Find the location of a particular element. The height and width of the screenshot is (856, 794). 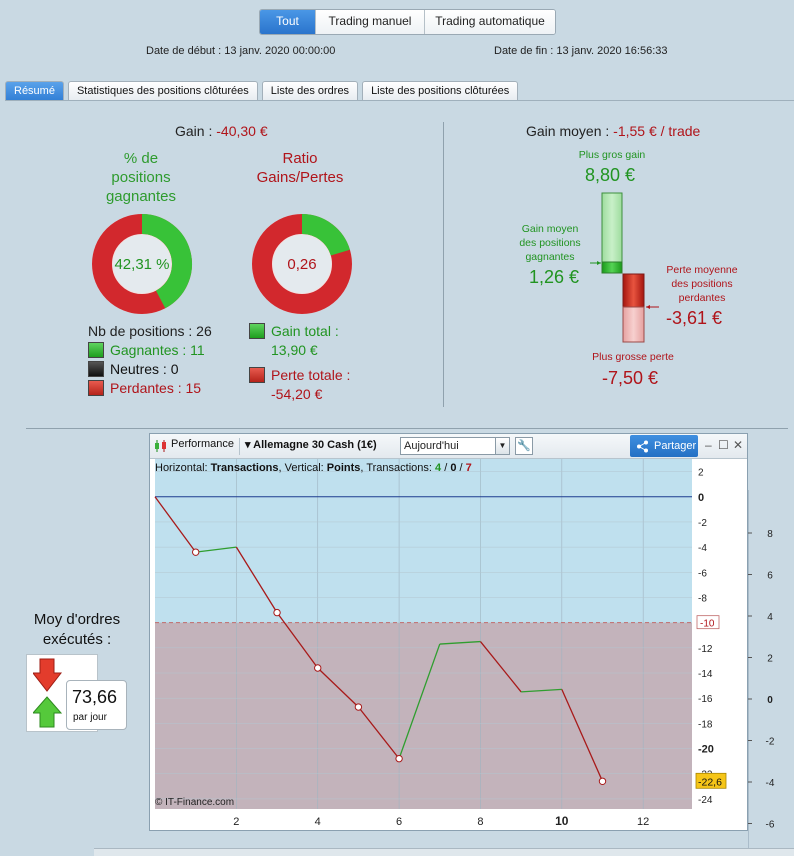

wrench-icon: 🔧 is located at coordinates (524, 446).